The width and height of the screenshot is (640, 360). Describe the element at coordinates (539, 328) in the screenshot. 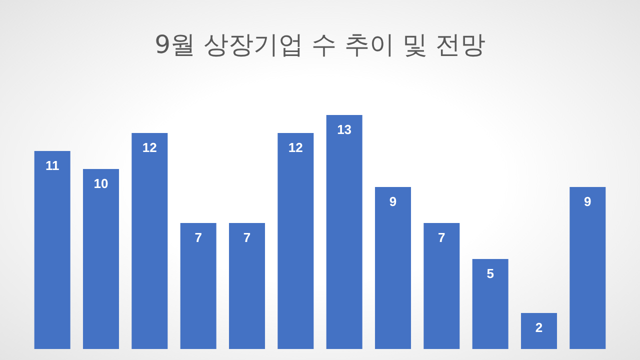

I see `data-label: 2` at that location.